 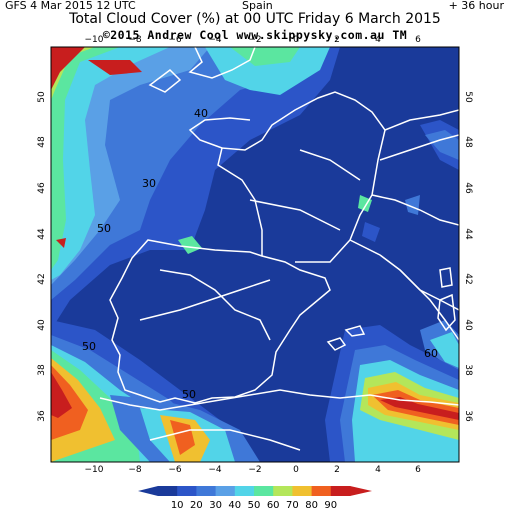 What do you see at coordinates (296, 40) in the screenshot?
I see `longitude-tick-top: 0` at bounding box center [296, 40].